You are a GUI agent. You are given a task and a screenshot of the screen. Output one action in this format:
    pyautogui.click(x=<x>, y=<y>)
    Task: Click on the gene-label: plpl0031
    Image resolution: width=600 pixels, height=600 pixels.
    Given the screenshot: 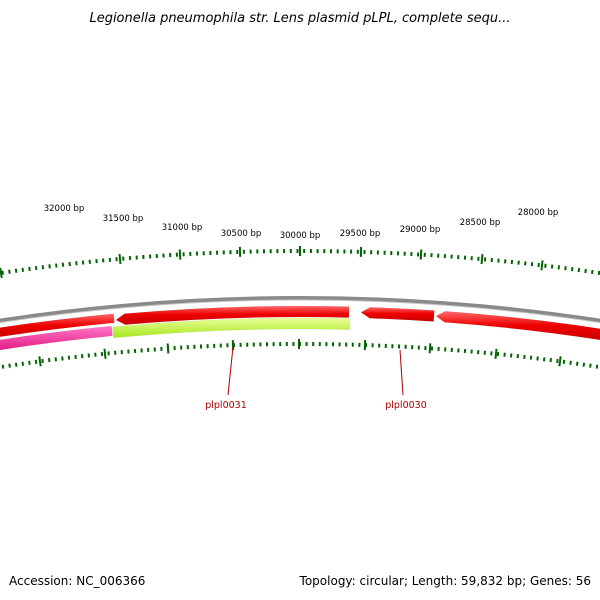 What is the action you would take?
    pyautogui.click(x=226, y=405)
    